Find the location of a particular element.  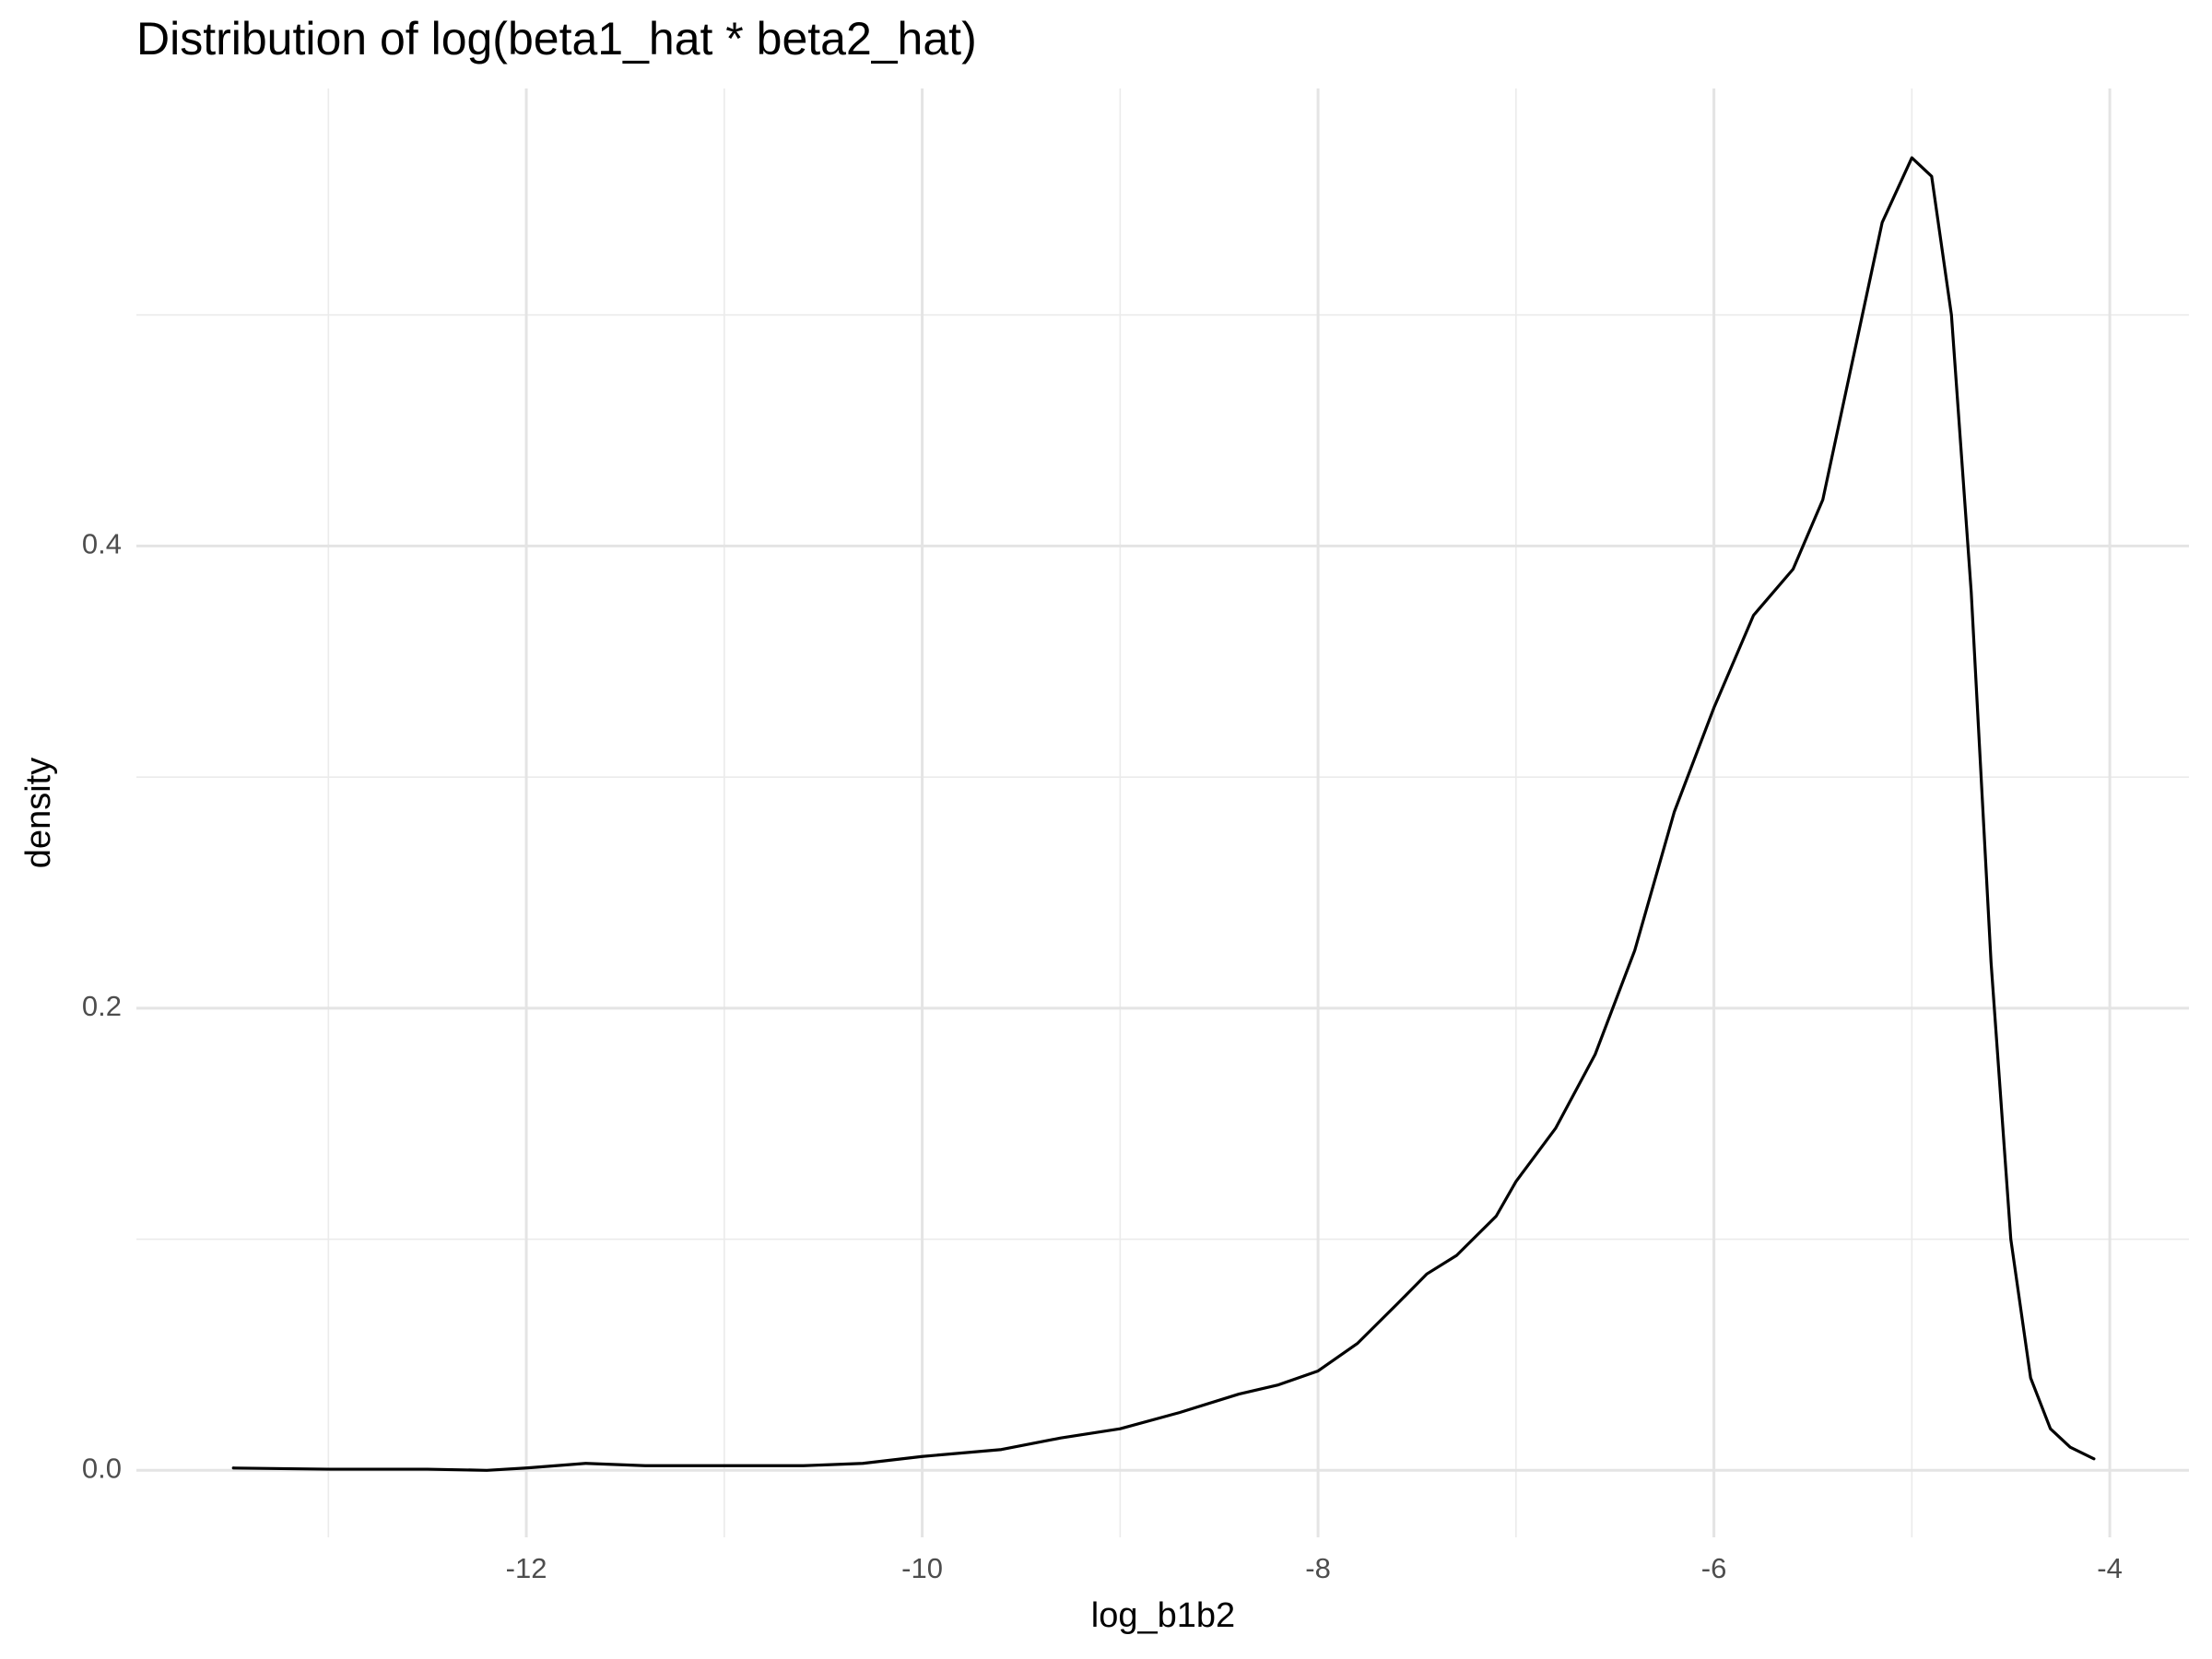

y-tick-label: 0.0 is located at coordinates (102, 1468).